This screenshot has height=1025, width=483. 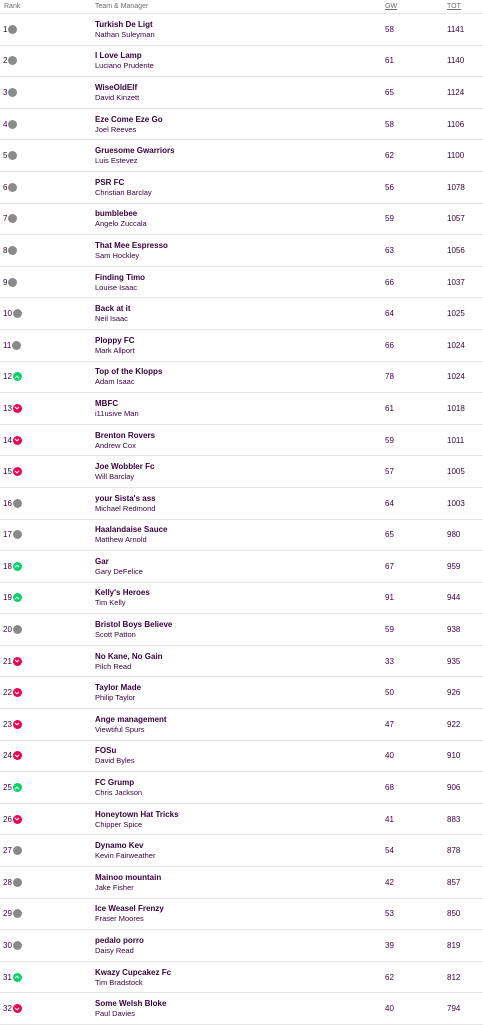 What do you see at coordinates (131, 245) in the screenshot?
I see `team-name-link: That Mee Espresso` at bounding box center [131, 245].